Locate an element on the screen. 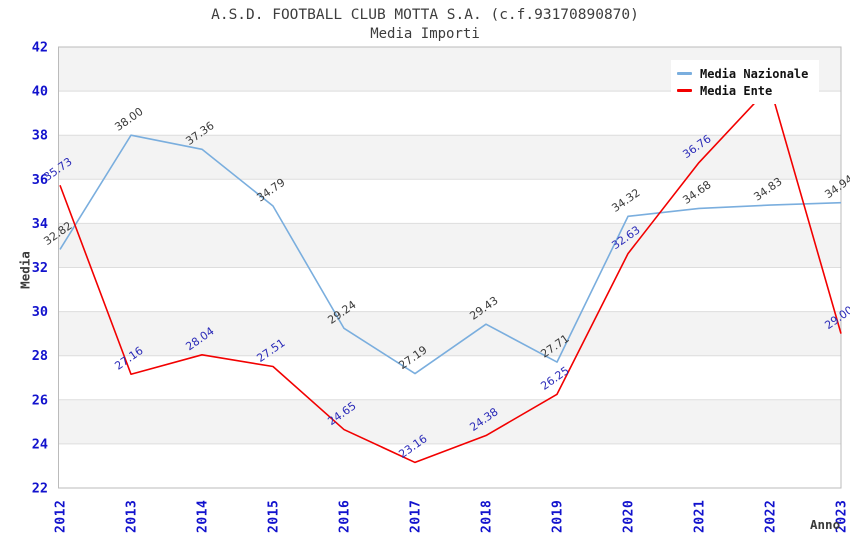  x-tick-label: 2020 is located at coordinates (629, 516).